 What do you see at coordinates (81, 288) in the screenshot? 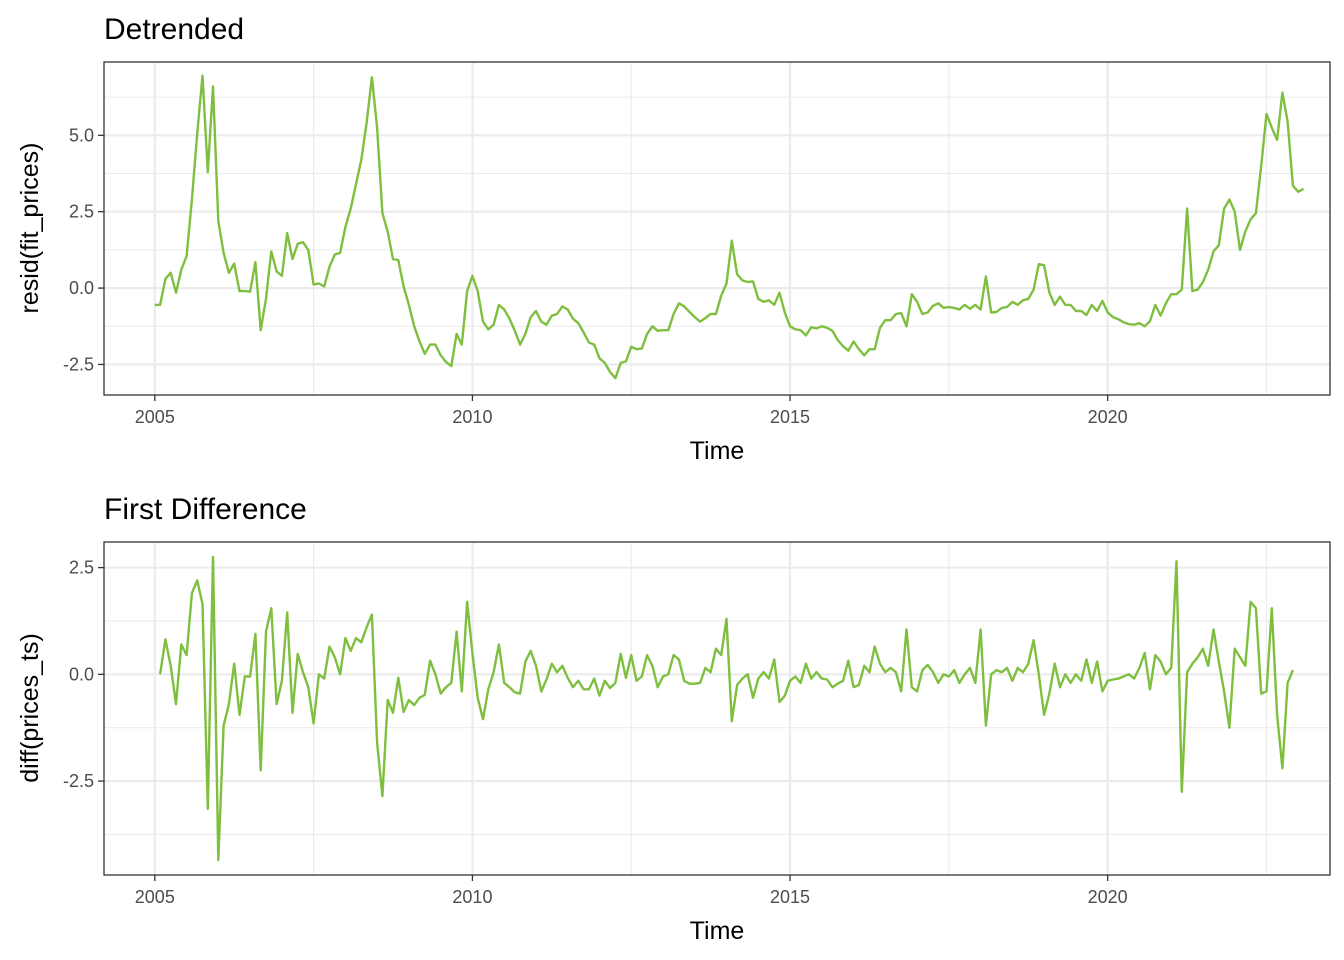
I see `detrended-y-tick-label: 0.0` at bounding box center [81, 288].